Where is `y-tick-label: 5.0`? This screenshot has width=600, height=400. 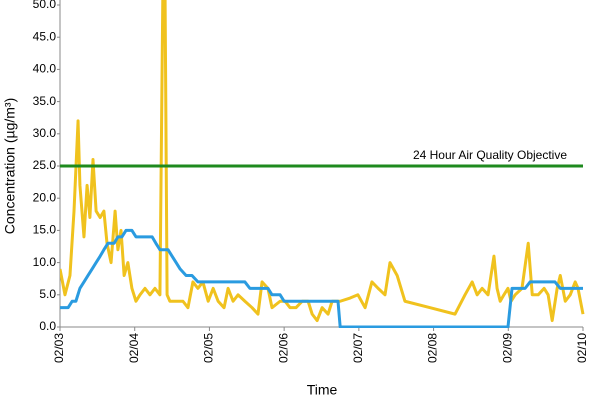
y-tick-label: 5.0 is located at coordinates (47, 294).